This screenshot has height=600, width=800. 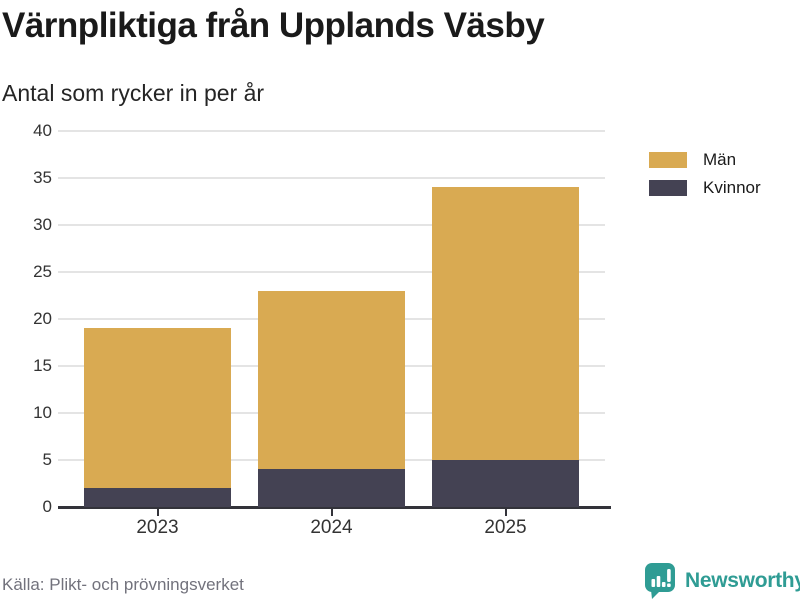 What do you see at coordinates (505, 527) in the screenshot?
I see `x-tick-label: 2025` at bounding box center [505, 527].